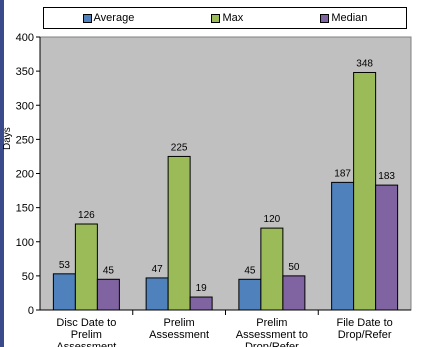 The image size is (421, 347). I want to click on x-tick-label-line: File Date to, so click(365, 323).